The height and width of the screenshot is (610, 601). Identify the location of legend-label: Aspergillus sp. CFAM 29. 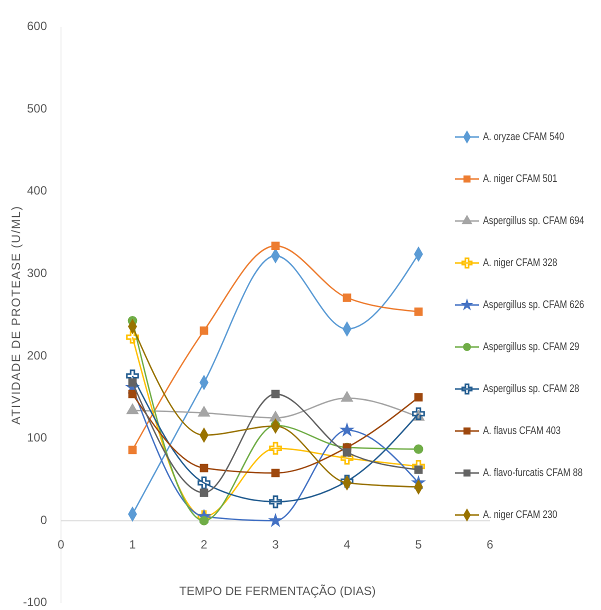
(531, 347).